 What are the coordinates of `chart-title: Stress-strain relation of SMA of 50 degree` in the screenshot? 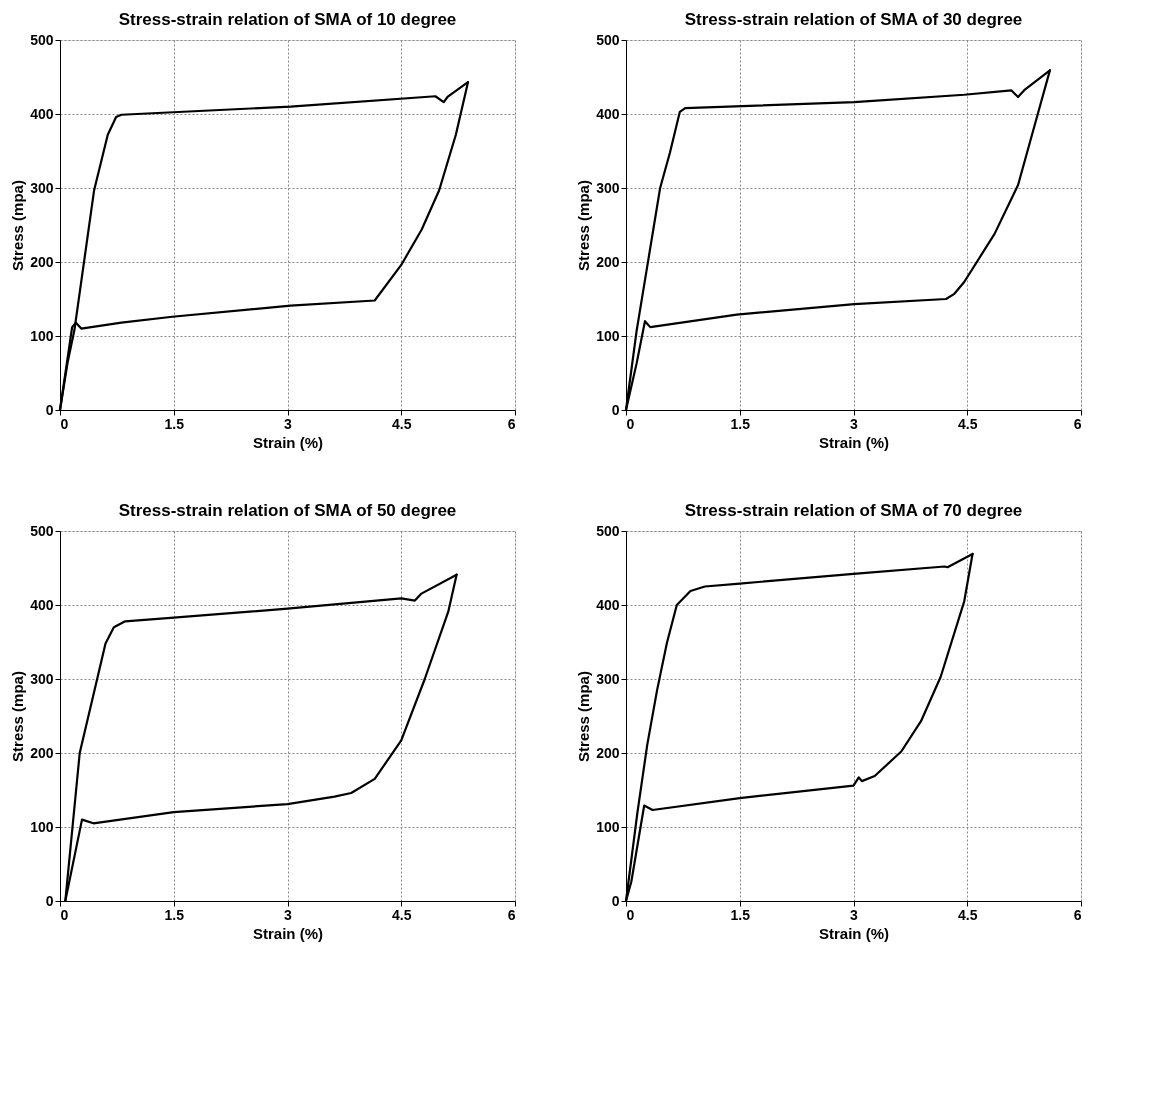 It's located at (287, 510).